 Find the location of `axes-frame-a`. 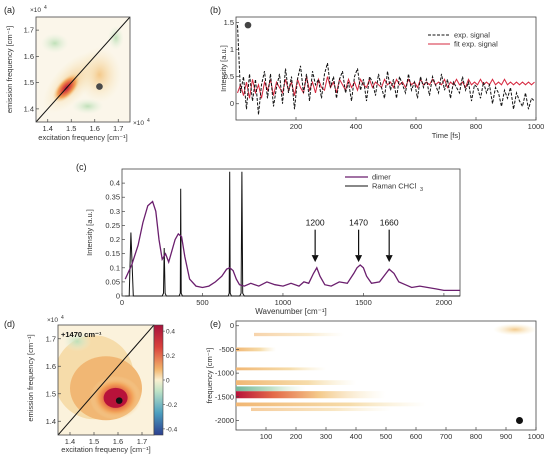

axes-frame-a is located at coordinates (83, 69).